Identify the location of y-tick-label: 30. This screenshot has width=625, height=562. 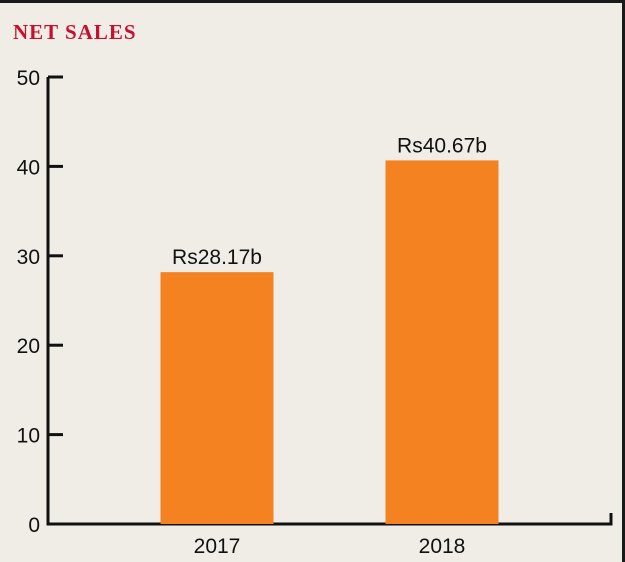
(28, 257).